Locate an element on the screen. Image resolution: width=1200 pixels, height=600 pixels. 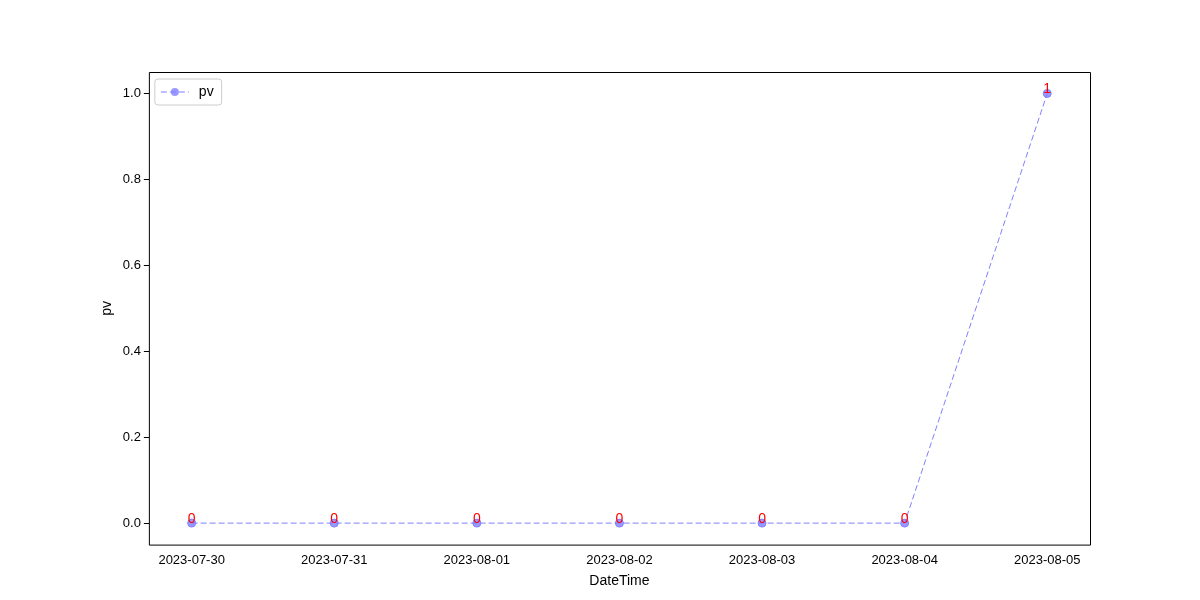
x-tick-label: 2023-08-04 is located at coordinates (904, 559).